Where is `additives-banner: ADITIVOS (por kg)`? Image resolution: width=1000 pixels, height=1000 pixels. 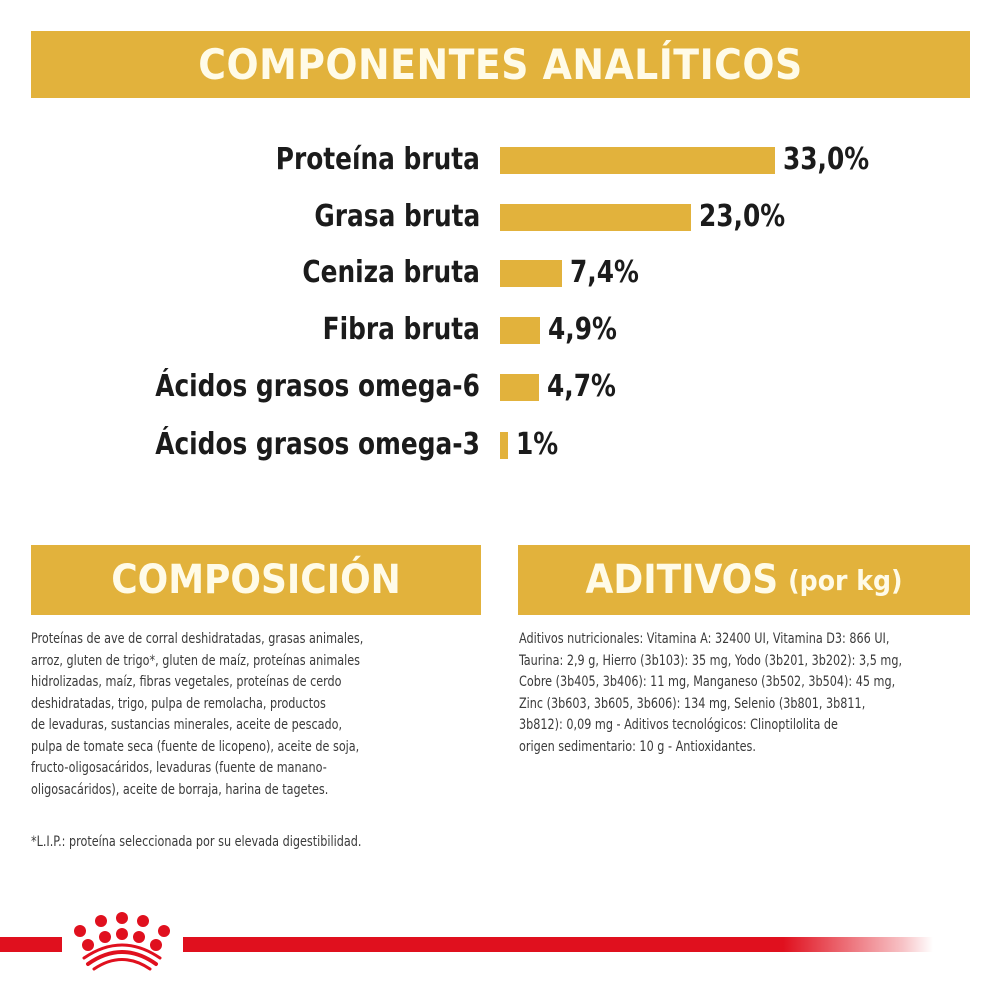 additives-banner: ADITIVOS (por kg) is located at coordinates (744, 580).